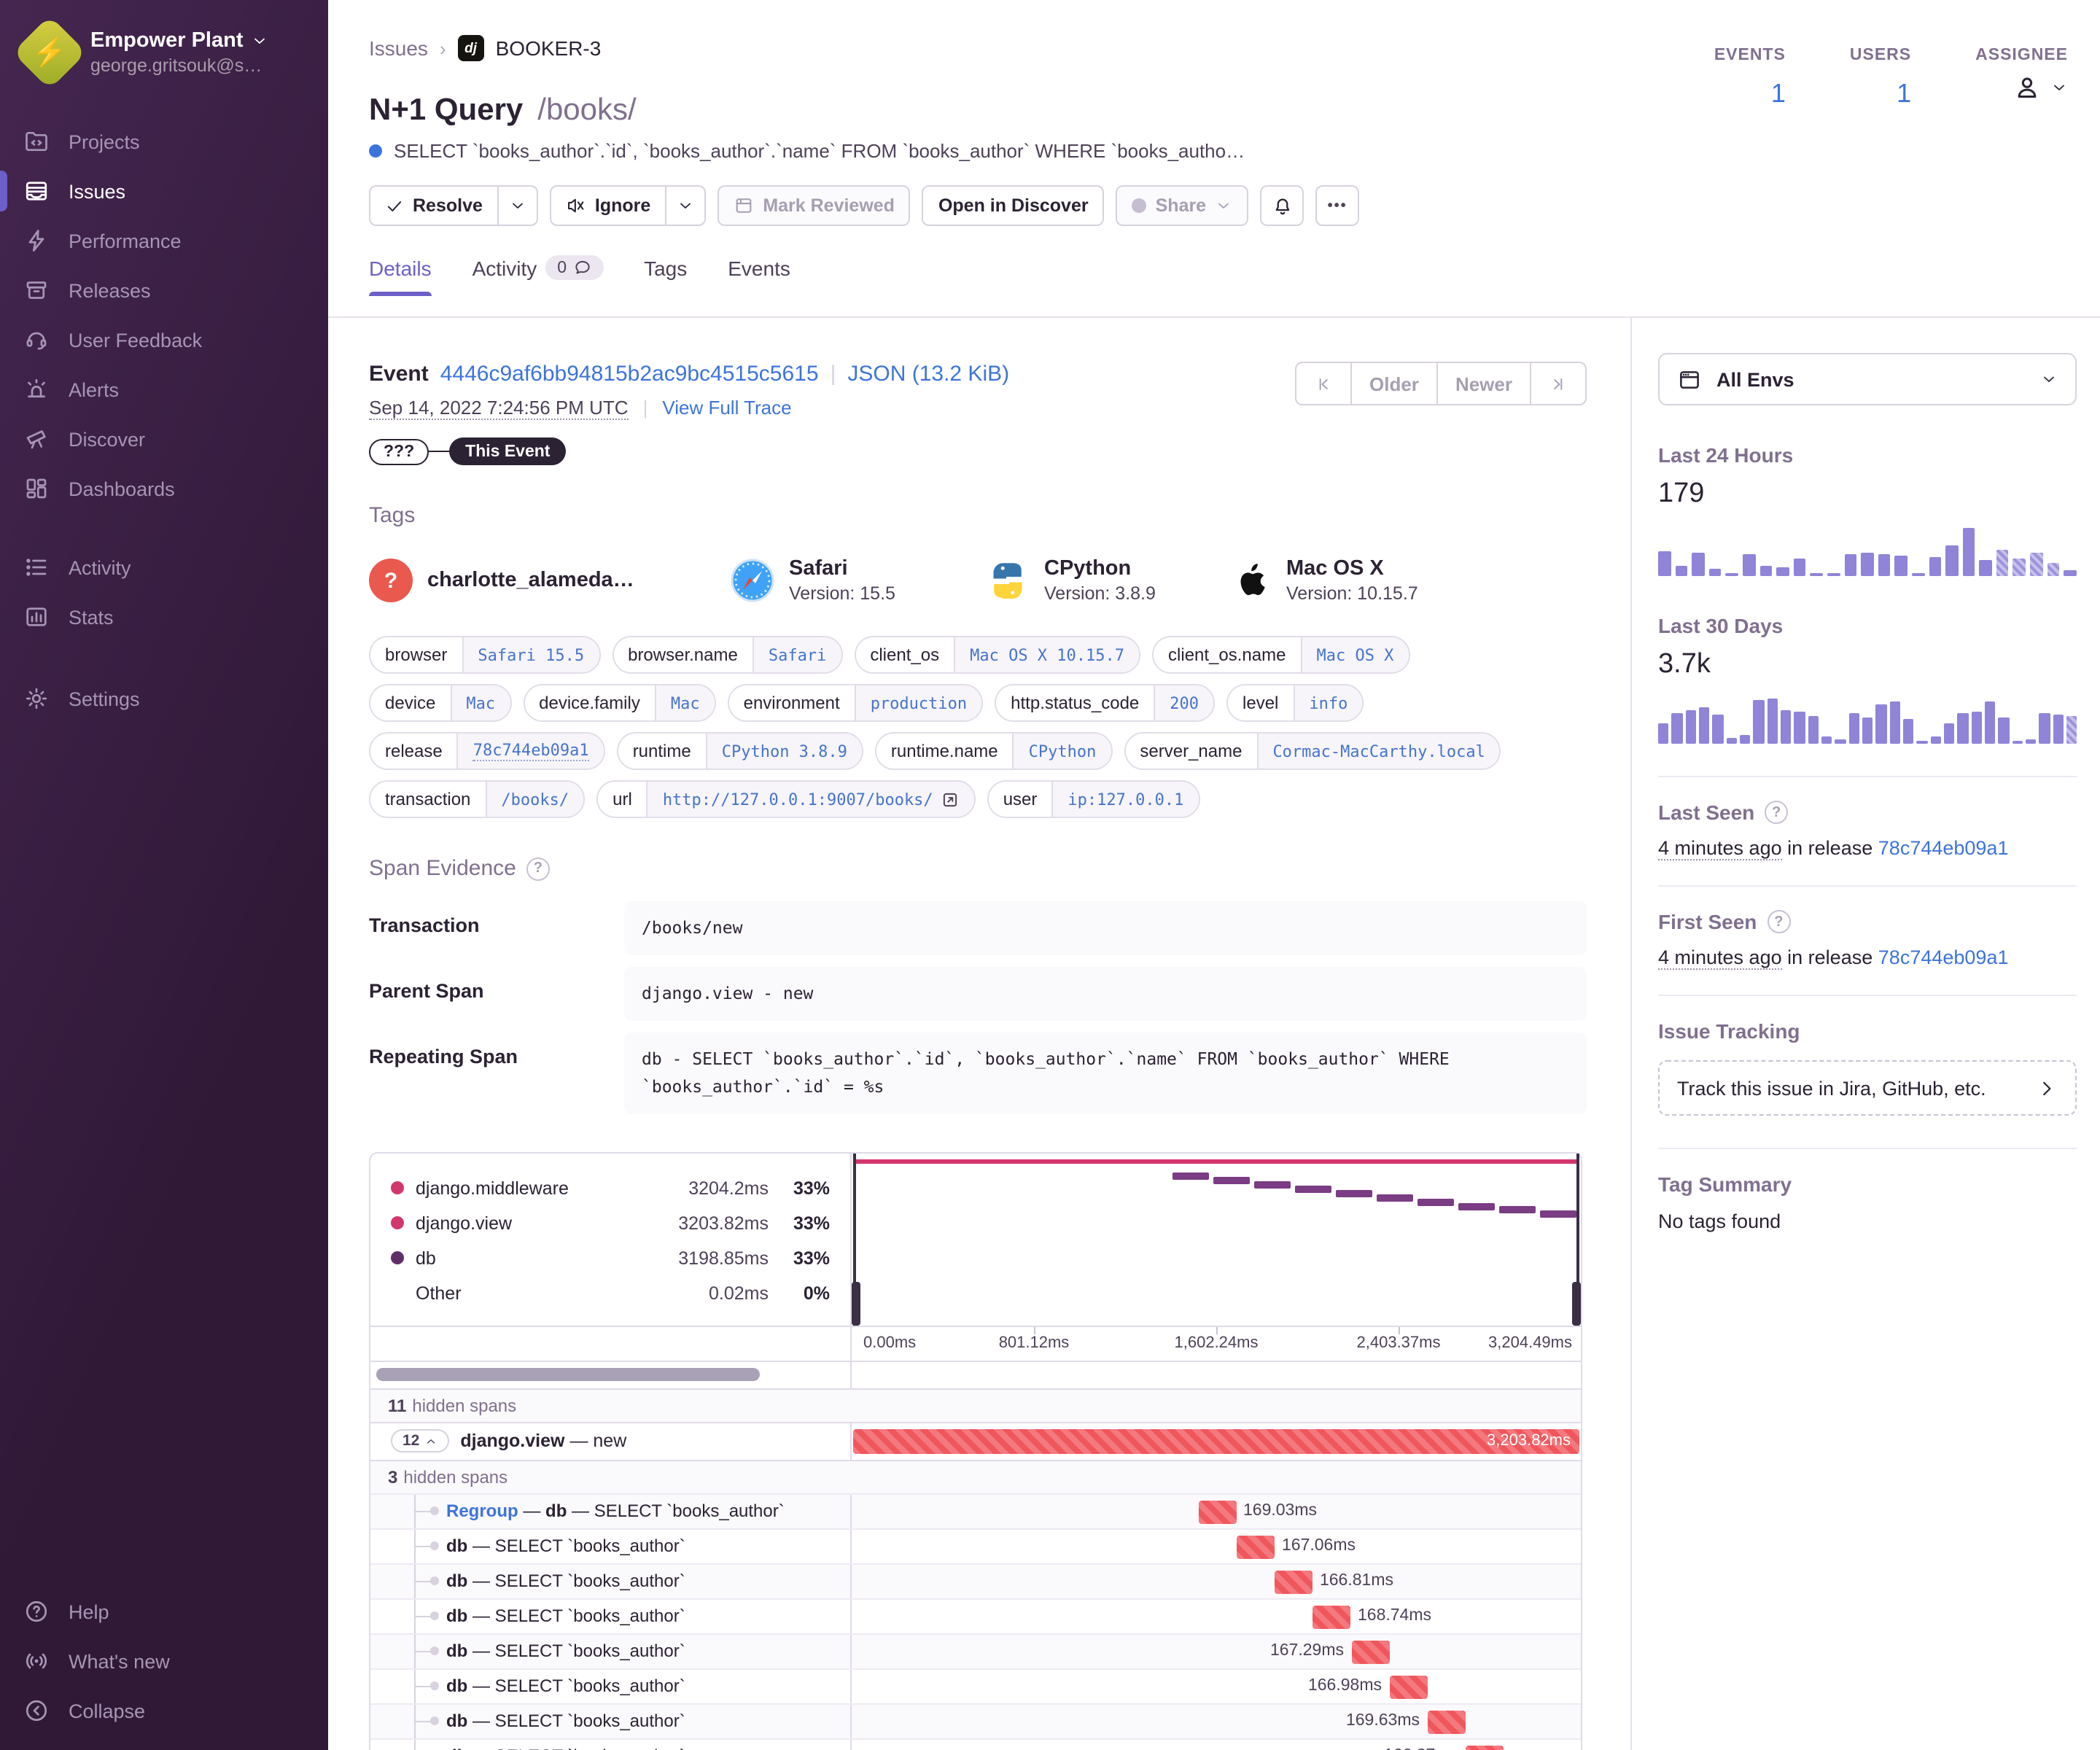  I want to click on hidden-spans-row: 11 hidden spans, so click(975, 1405).